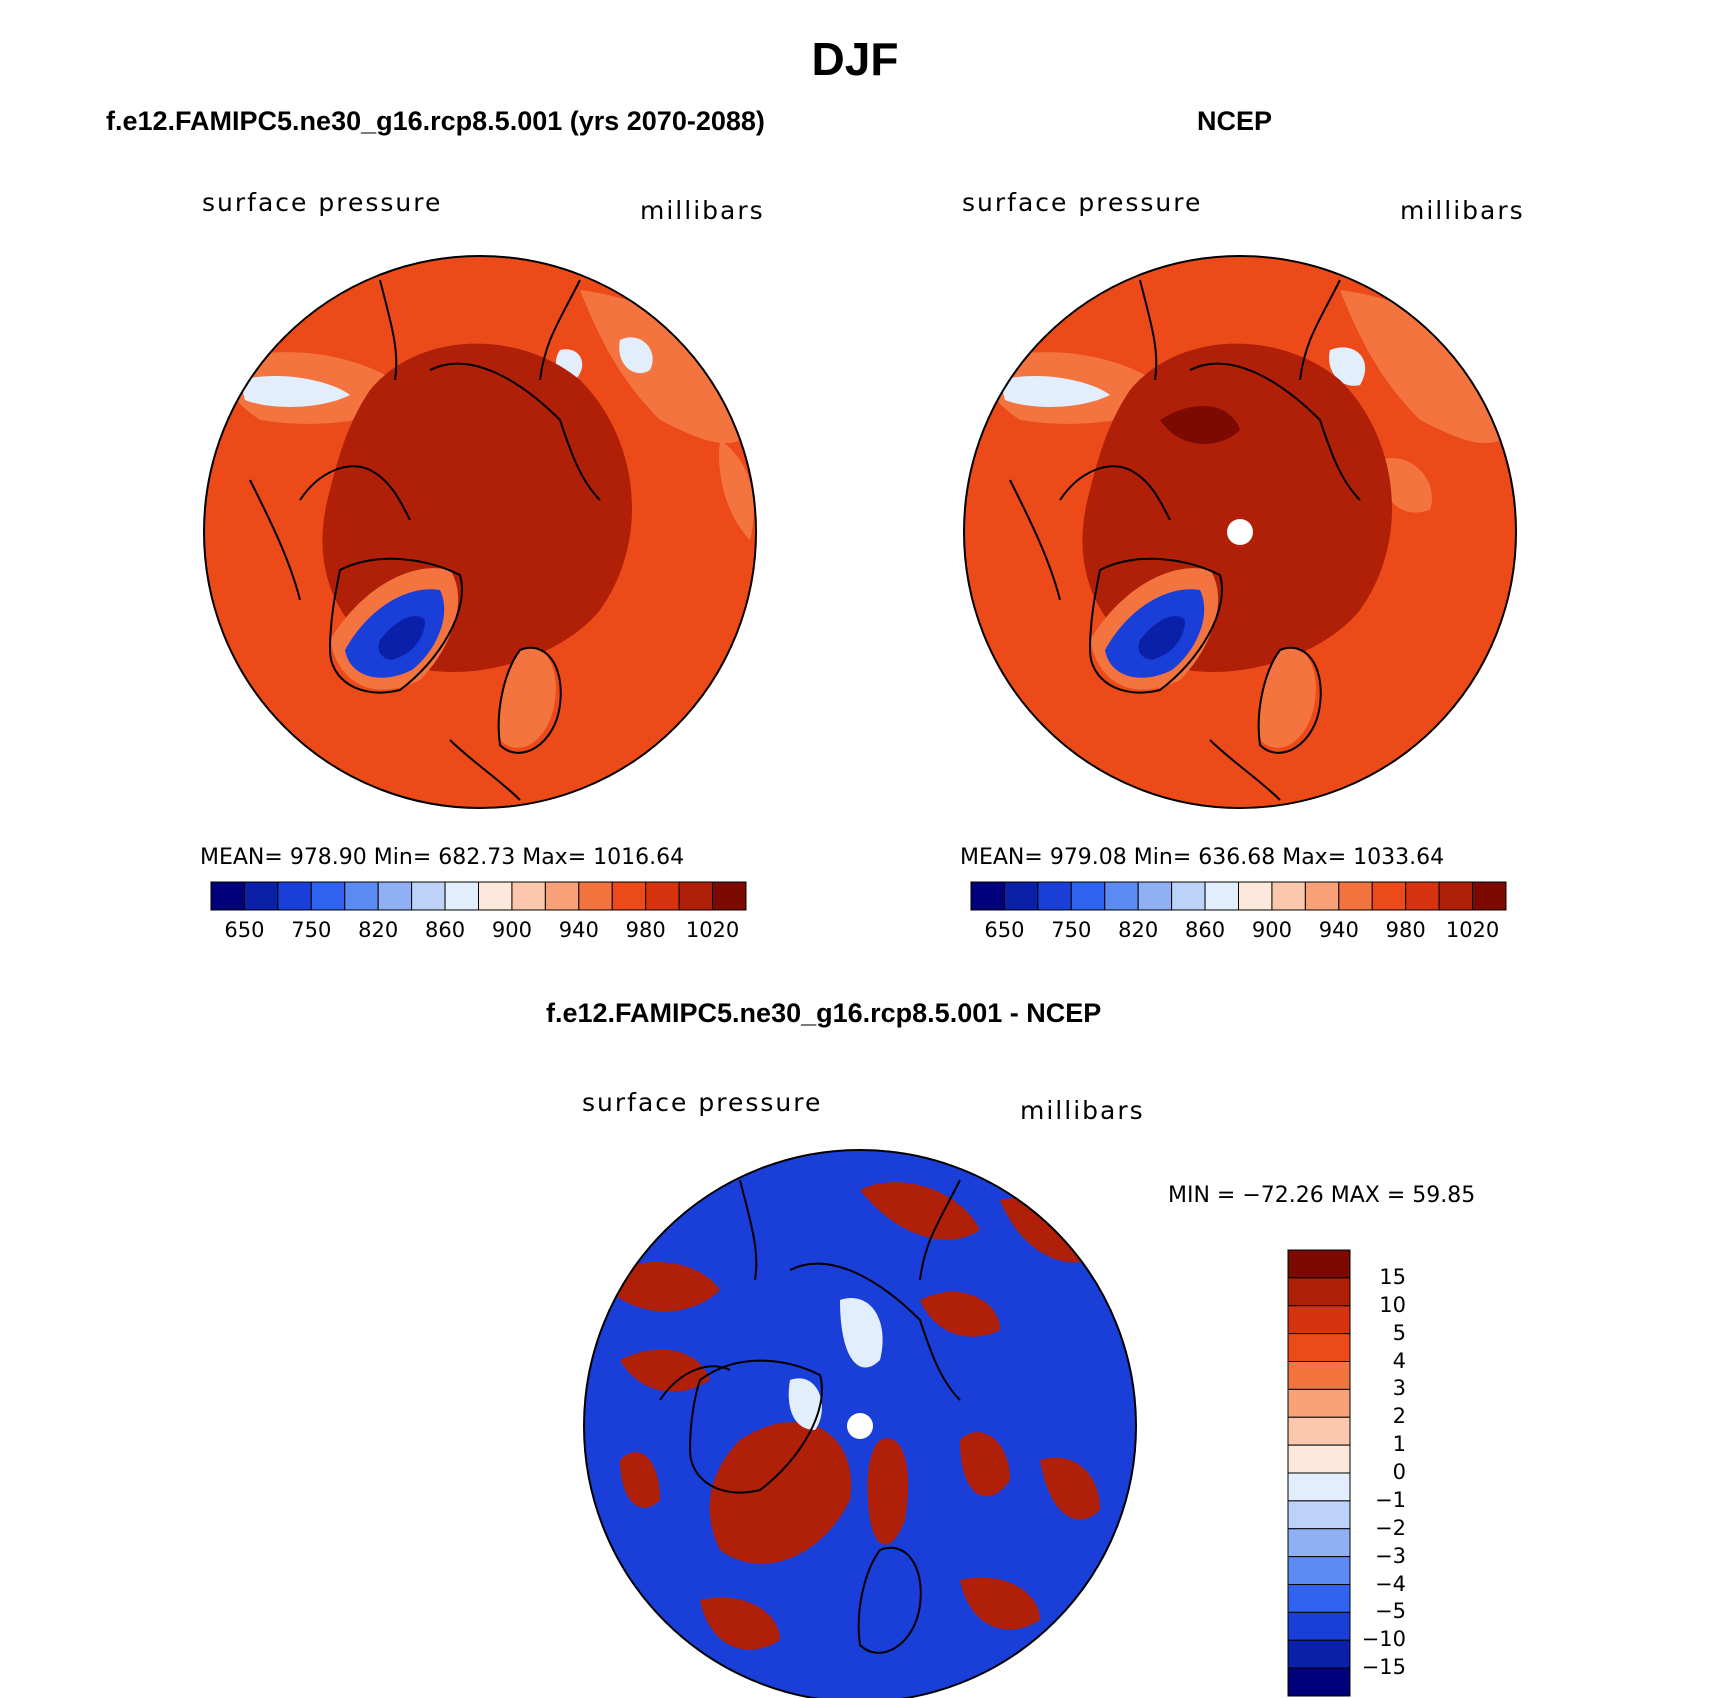 The image size is (1710, 1698). What do you see at coordinates (1390, 1611) in the screenshot?
I see `panel3-colorbar-tick-label: −5` at bounding box center [1390, 1611].